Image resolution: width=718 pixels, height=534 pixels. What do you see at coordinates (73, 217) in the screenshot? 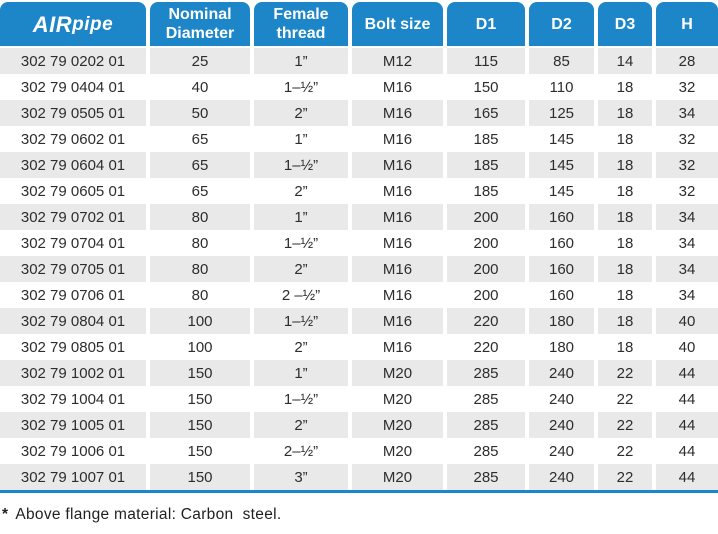
I see `part-number-cell: 302 79 0702 01` at bounding box center [73, 217].